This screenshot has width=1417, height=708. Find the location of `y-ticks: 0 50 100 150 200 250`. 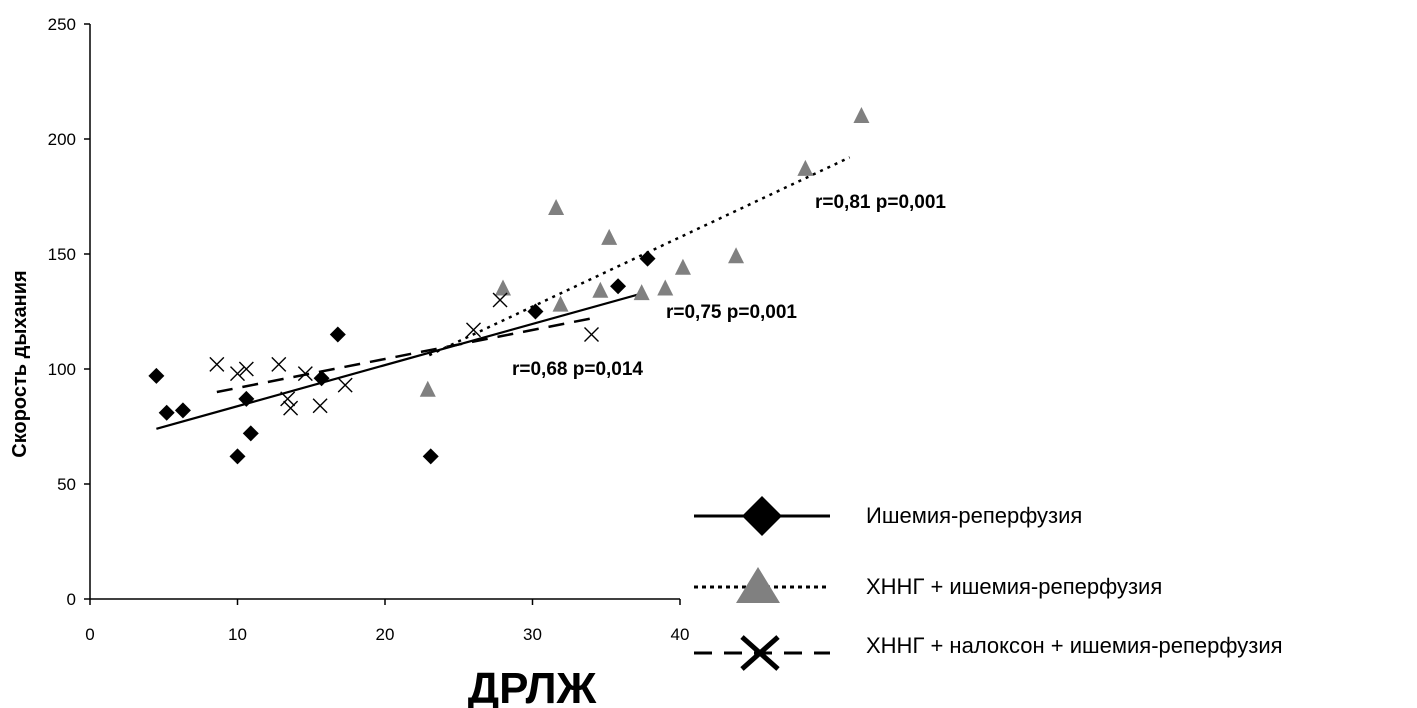

y-ticks: 0 50 100 150 200 250 is located at coordinates (69, 312).